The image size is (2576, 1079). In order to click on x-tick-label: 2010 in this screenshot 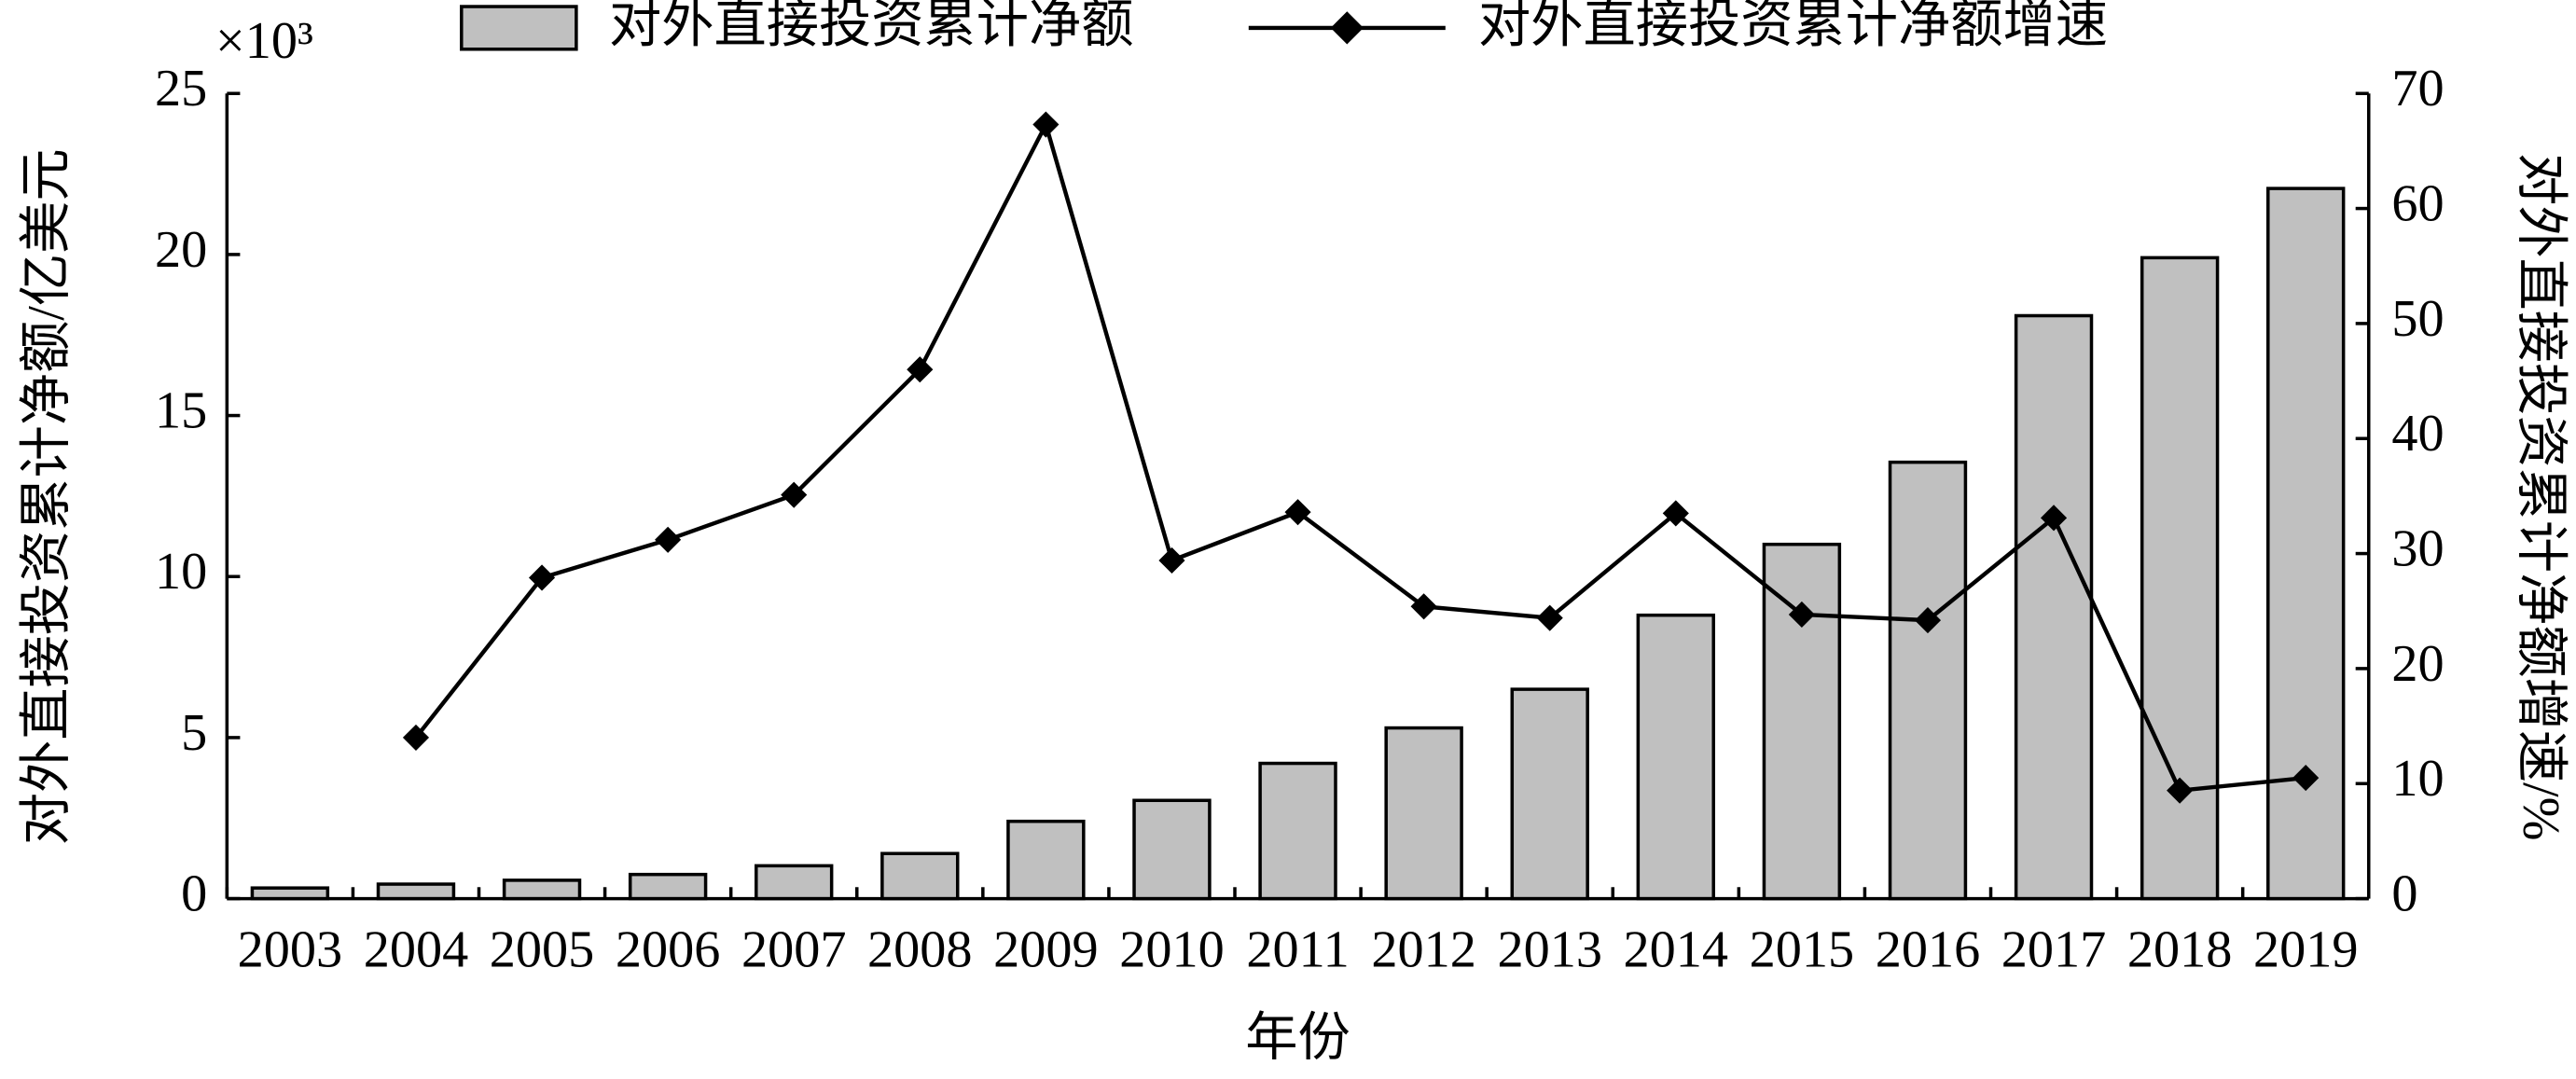, I will do `click(1172, 949)`.